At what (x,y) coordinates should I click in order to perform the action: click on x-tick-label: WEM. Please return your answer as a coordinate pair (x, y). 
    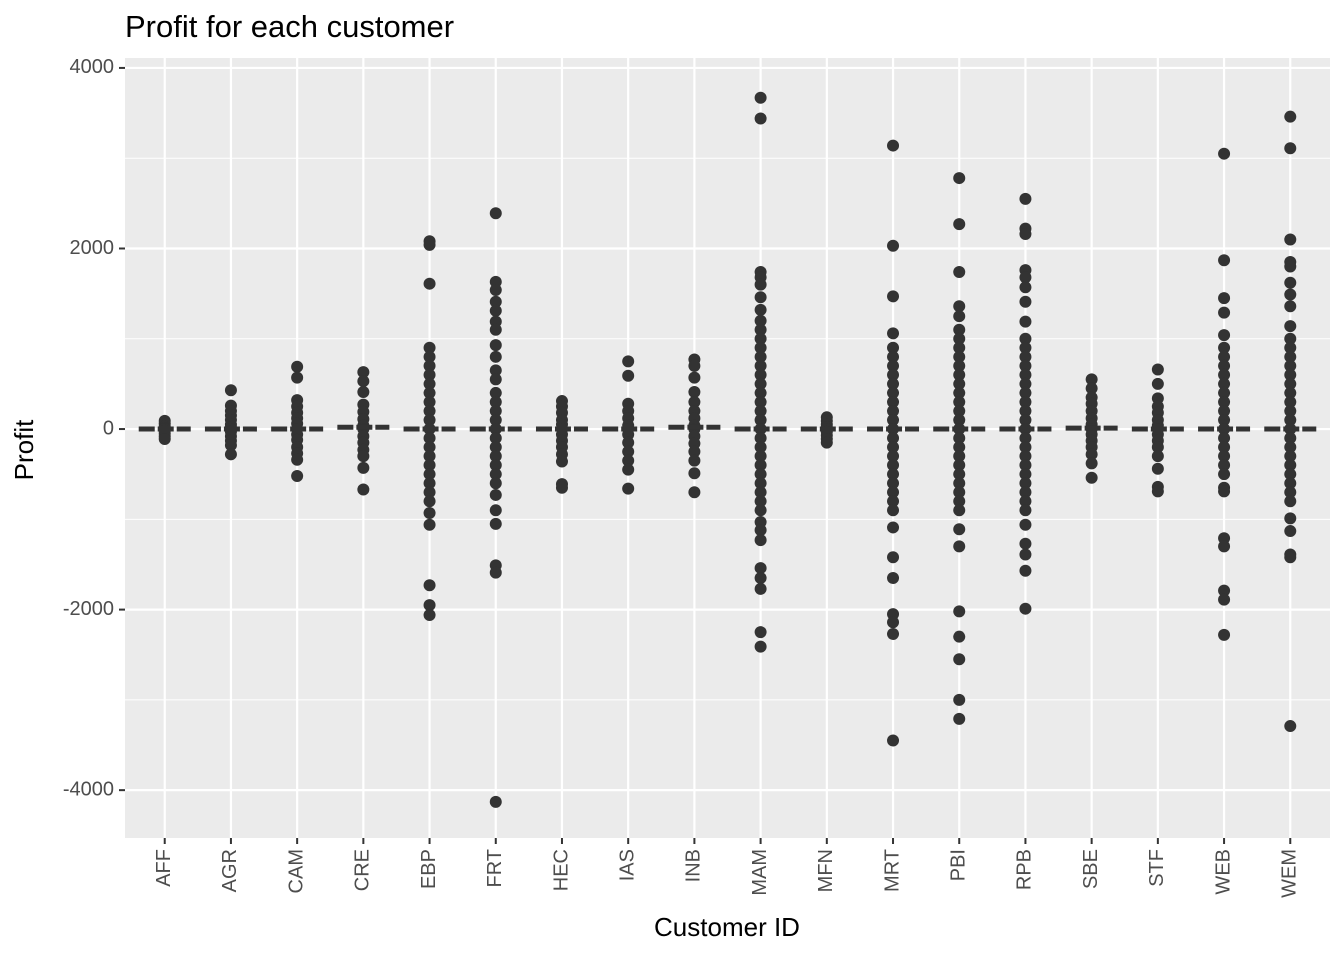
    Looking at the image, I should click on (1290, 873).